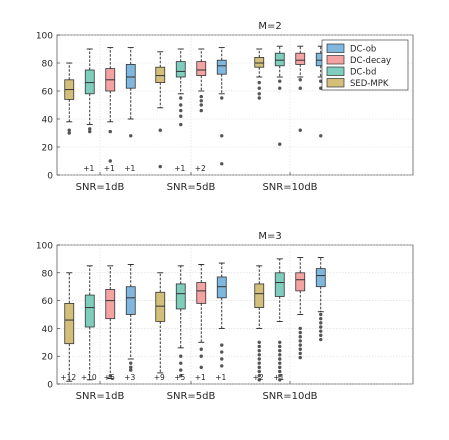  I want to click on x-tick-label: SNR=5dB, so click(191, 187).